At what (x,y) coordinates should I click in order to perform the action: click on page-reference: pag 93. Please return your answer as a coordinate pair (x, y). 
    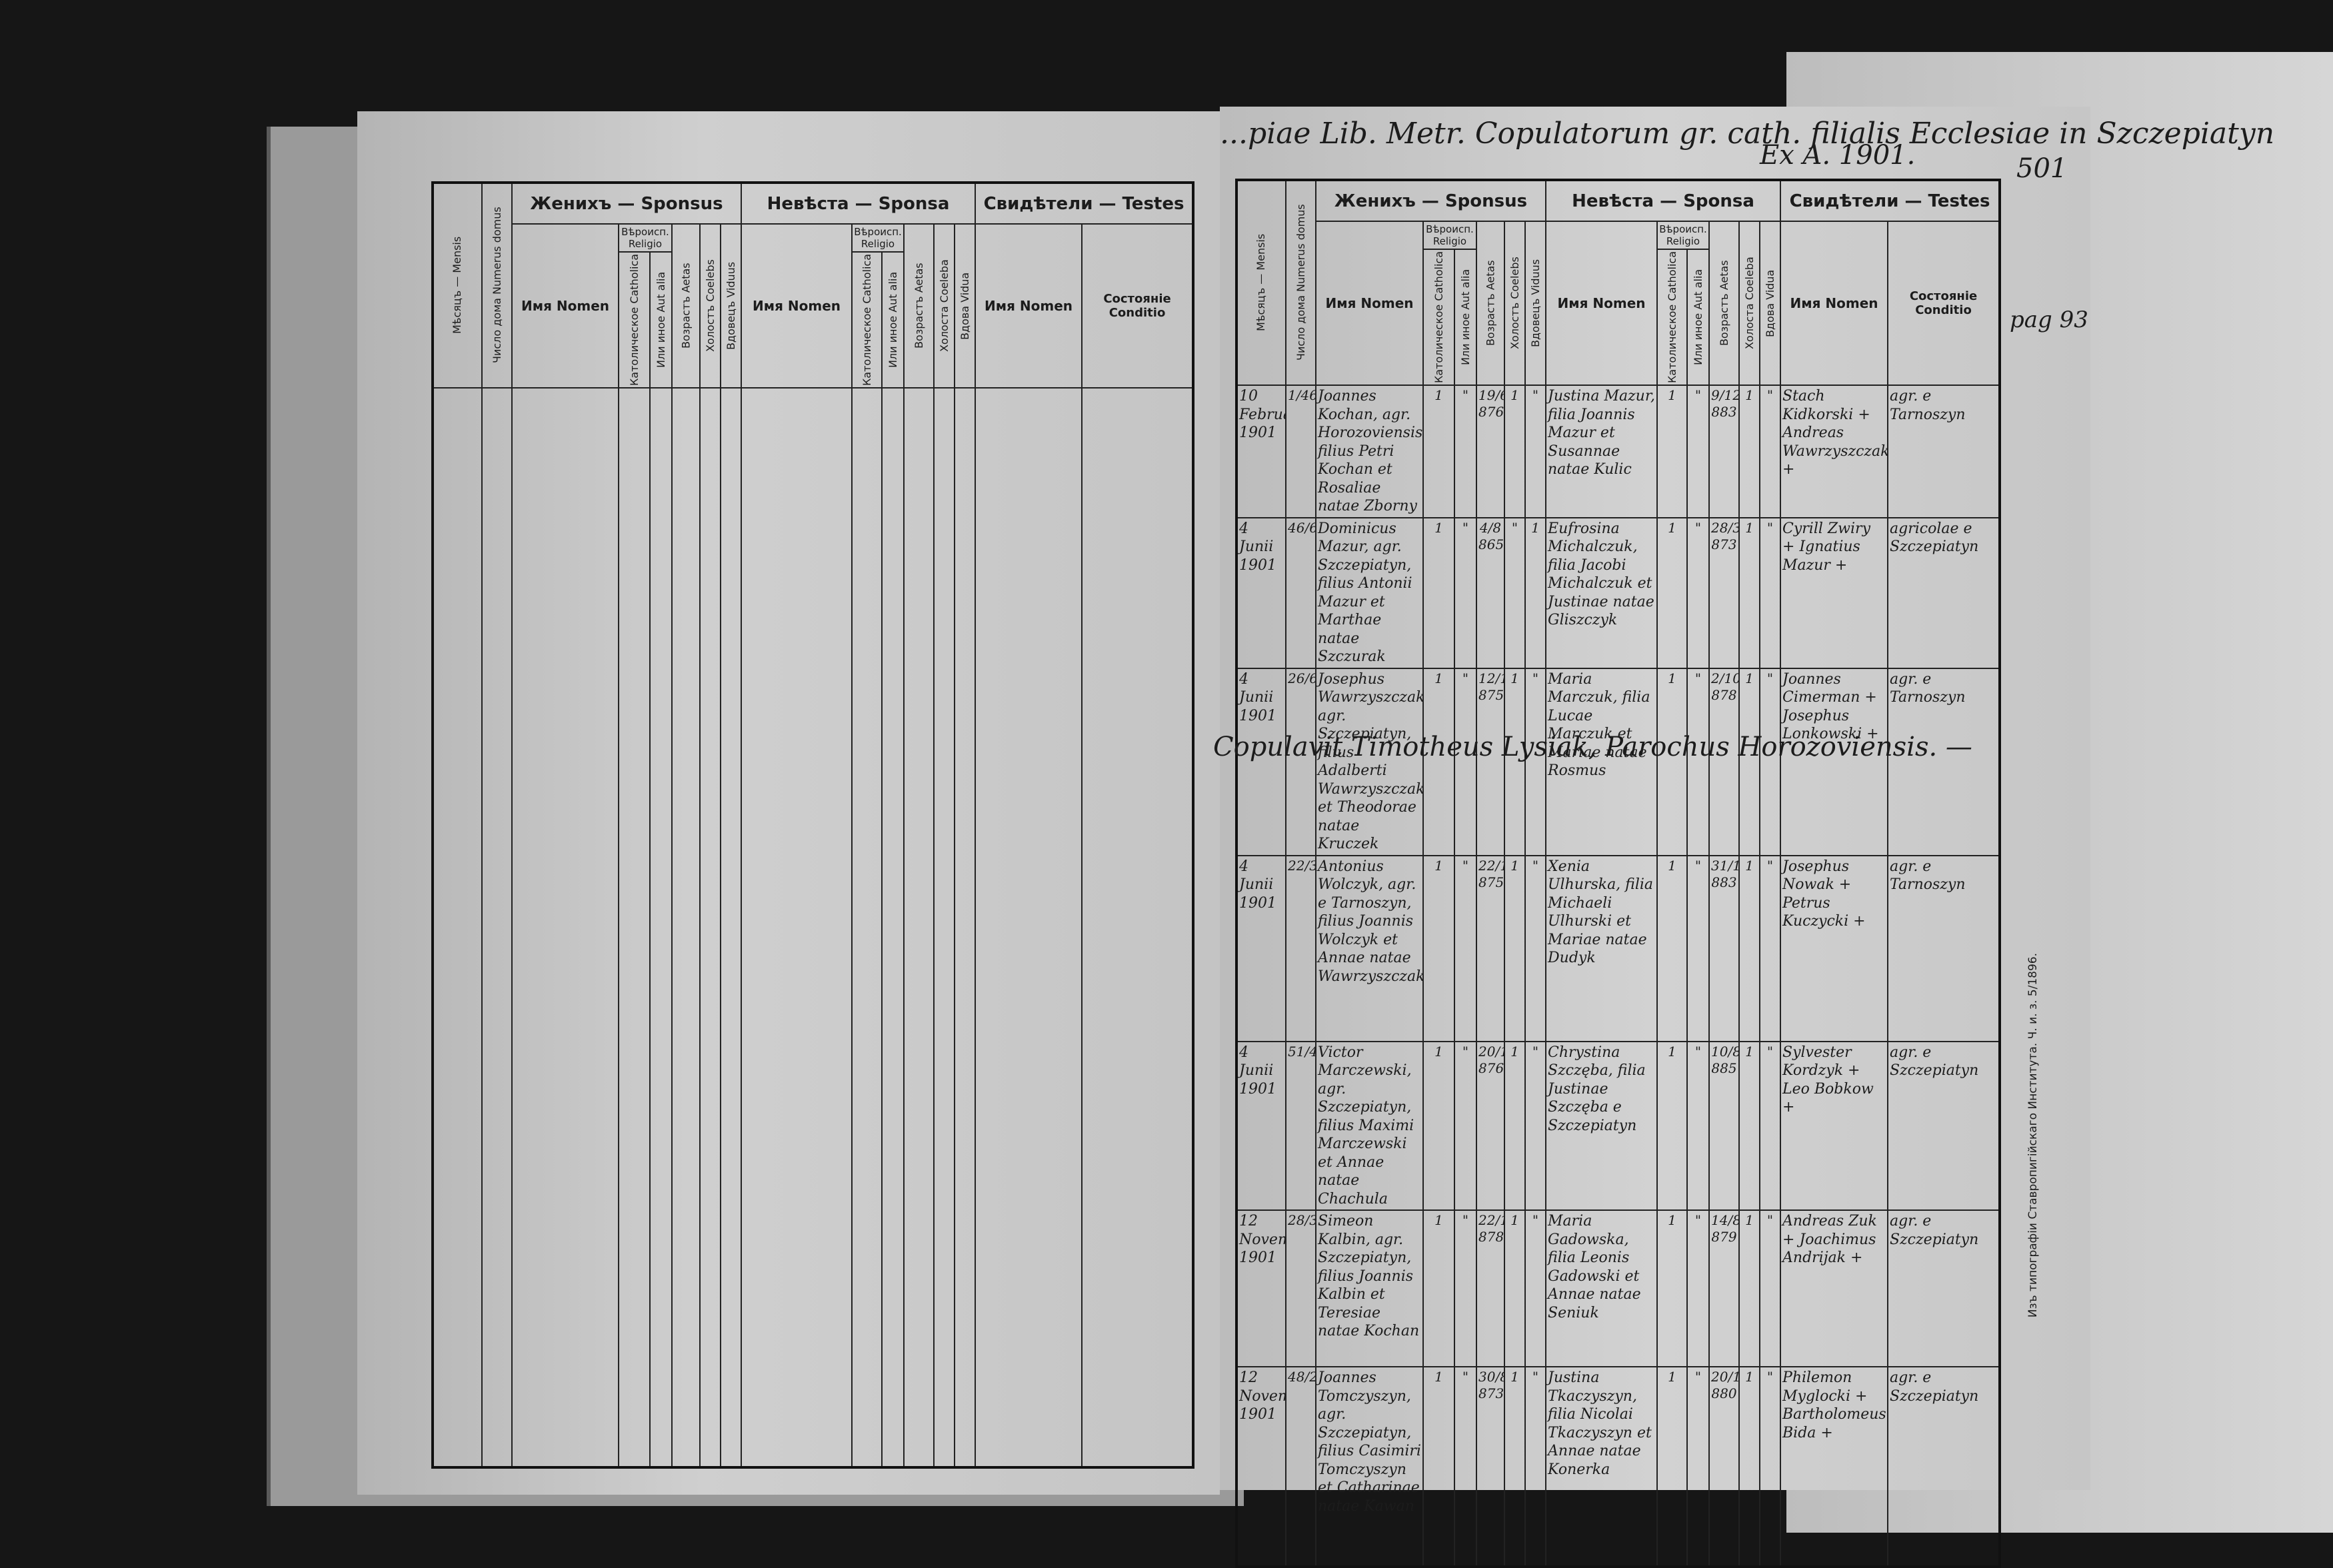
    Looking at the image, I should click on (2049, 320).